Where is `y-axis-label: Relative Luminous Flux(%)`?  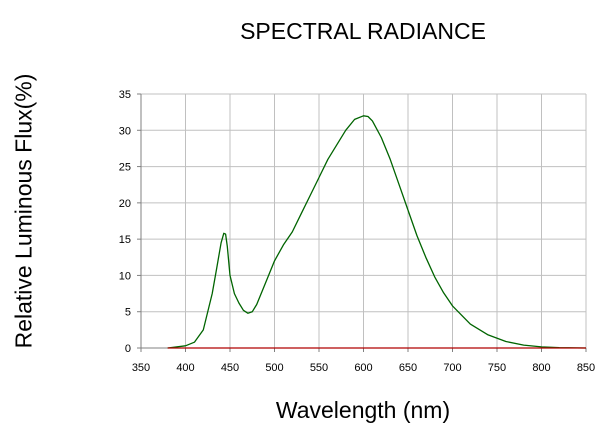 y-axis-label: Relative Luminous Flux(%) is located at coordinates (23, 211).